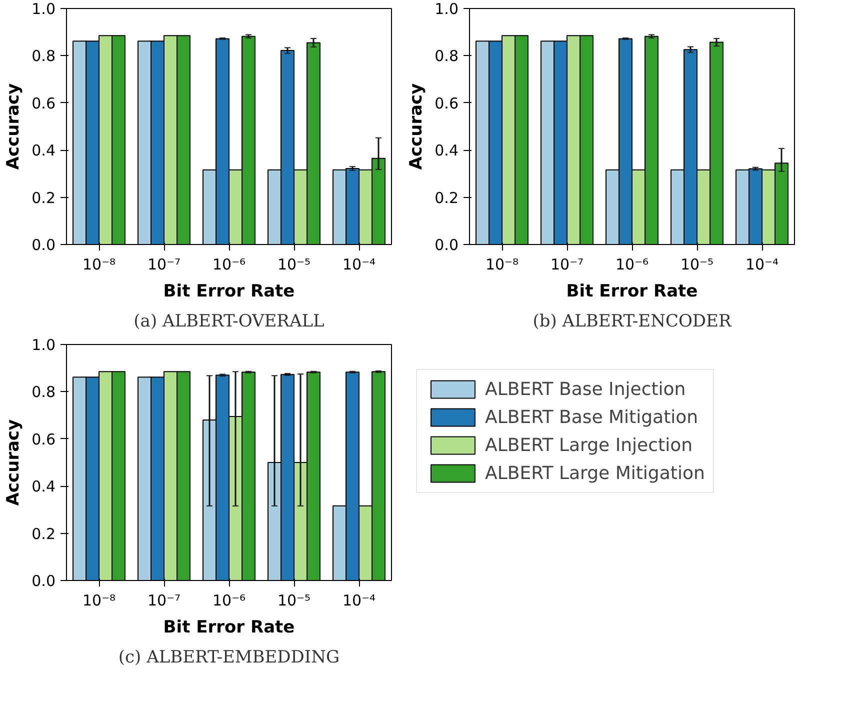 Image resolution: width=867 pixels, height=706 pixels. I want to click on text: (a) ALBERT-OVERALL, so click(229, 322).